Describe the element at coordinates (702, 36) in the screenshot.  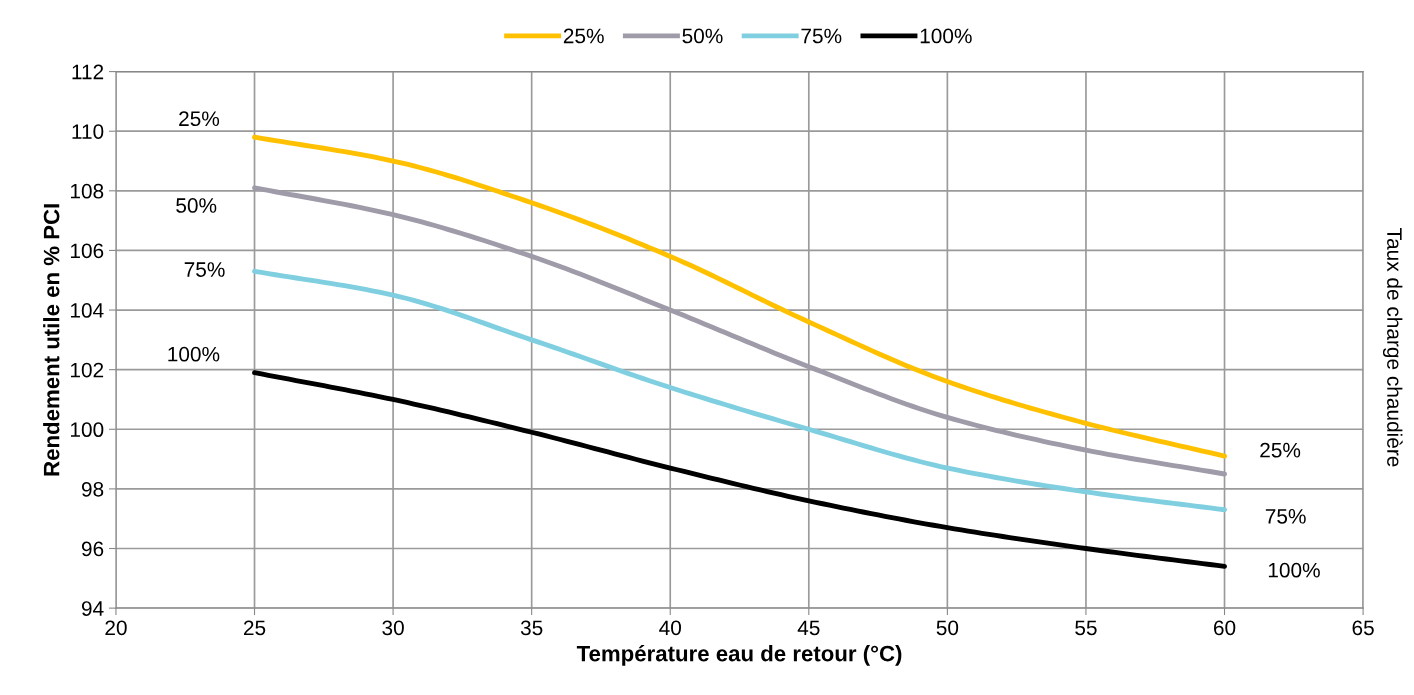
I see `legend-label: 50%` at that location.